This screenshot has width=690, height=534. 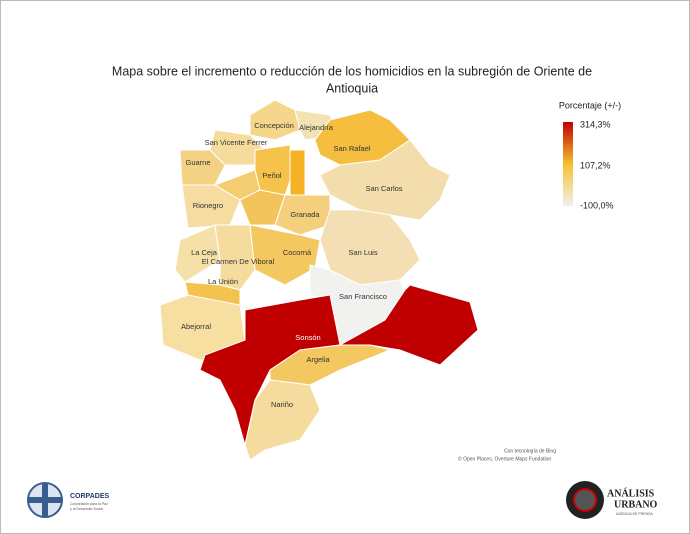 What do you see at coordinates (636, 504) in the screenshot?
I see `logo-text: URBANO` at bounding box center [636, 504].